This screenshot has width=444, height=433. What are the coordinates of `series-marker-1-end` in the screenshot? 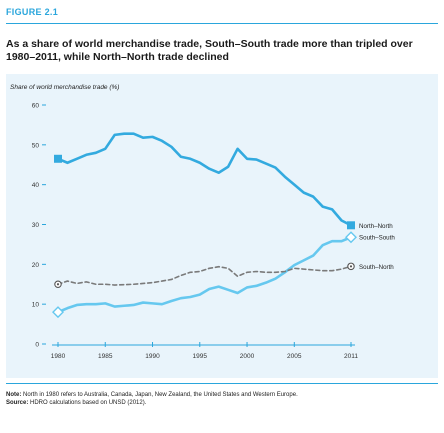 It's located at (351, 237).